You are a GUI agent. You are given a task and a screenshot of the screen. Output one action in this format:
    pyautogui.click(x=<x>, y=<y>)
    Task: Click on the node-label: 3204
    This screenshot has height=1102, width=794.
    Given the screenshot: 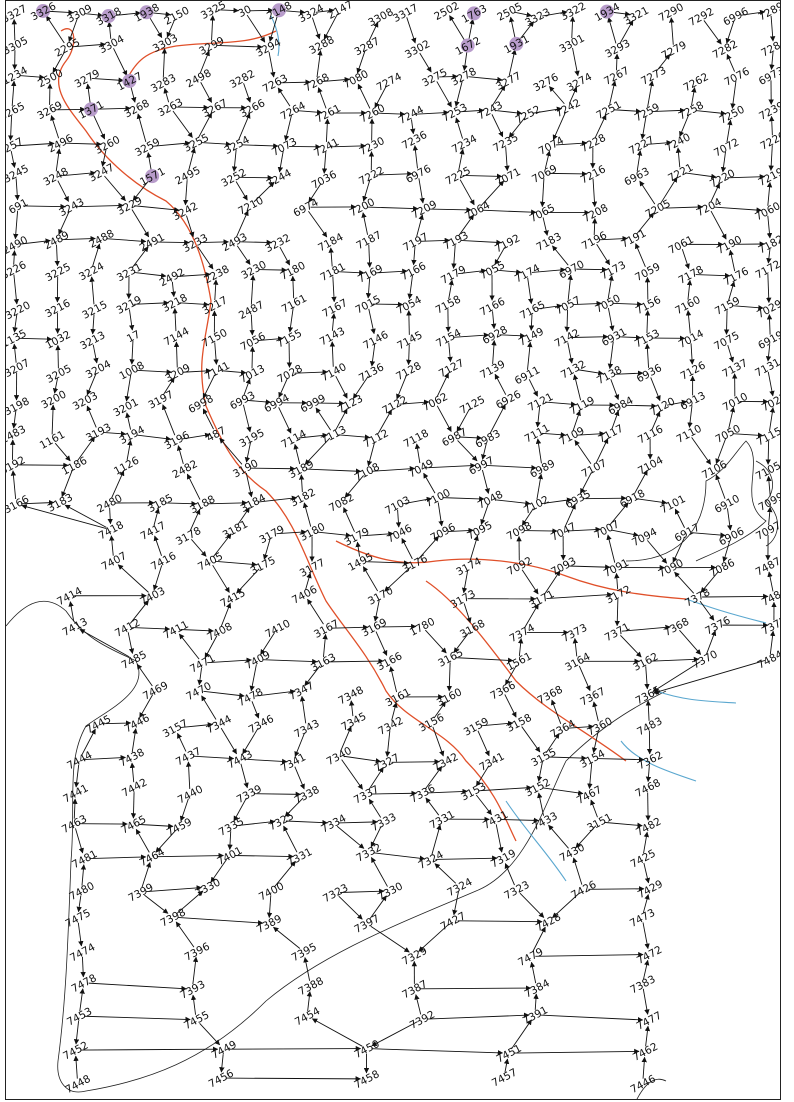 What is the action you would take?
    pyautogui.click(x=99, y=369)
    